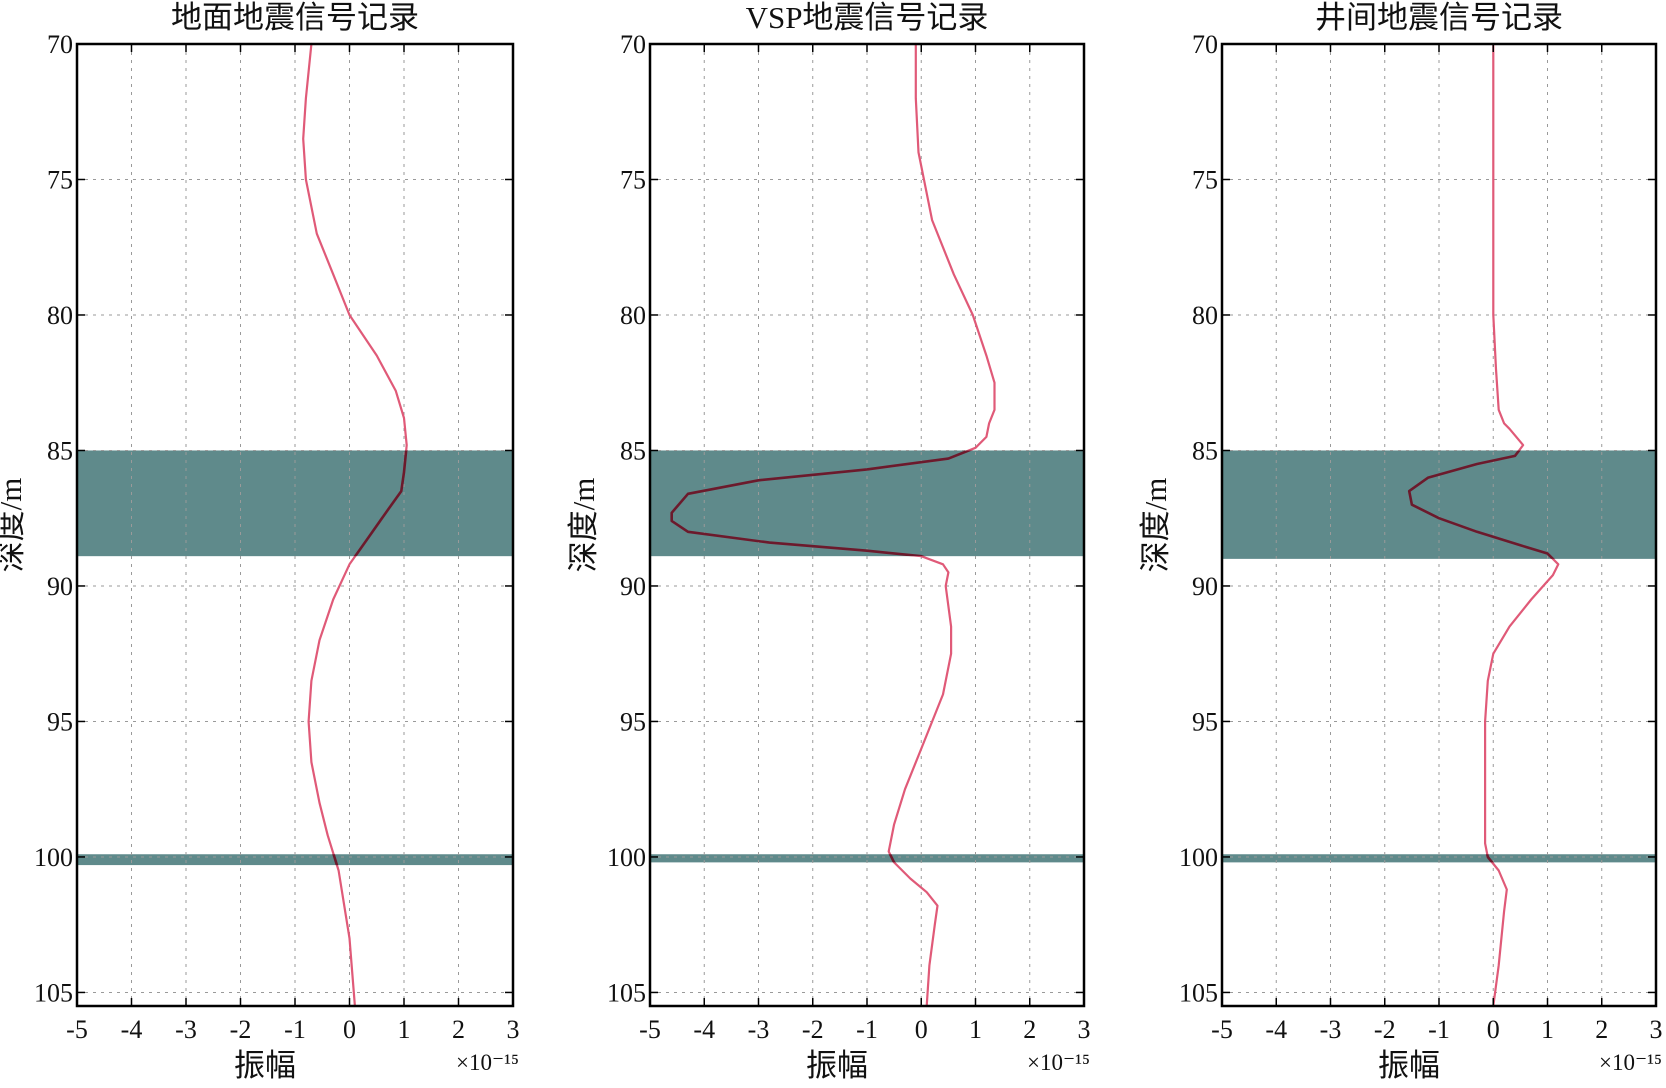 This screenshot has width=1666, height=1088. Describe the element at coordinates (867, 17) in the screenshot. I see `panel-title: VSP地震信号记录` at that location.